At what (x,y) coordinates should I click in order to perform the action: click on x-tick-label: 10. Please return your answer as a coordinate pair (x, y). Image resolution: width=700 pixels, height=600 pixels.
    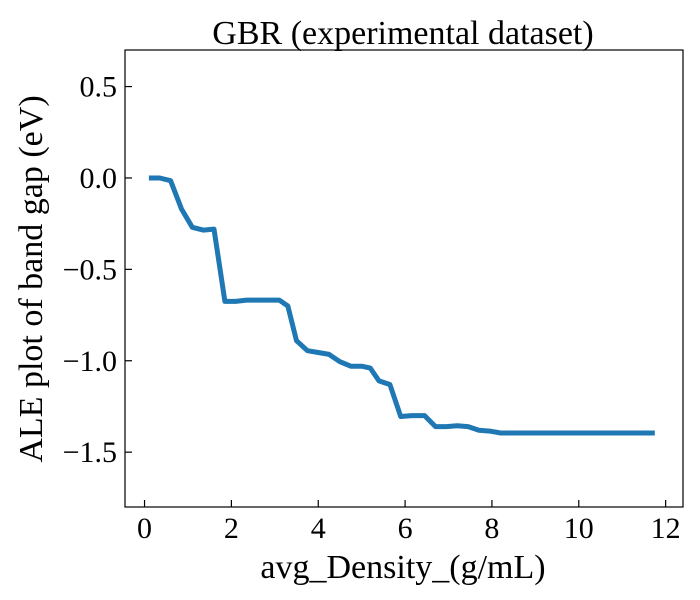
    Looking at the image, I should click on (579, 528).